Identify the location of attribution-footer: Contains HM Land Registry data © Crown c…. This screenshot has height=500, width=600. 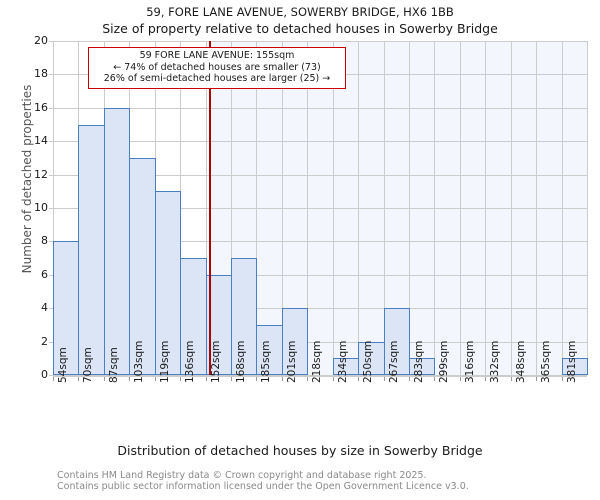
(327, 481).